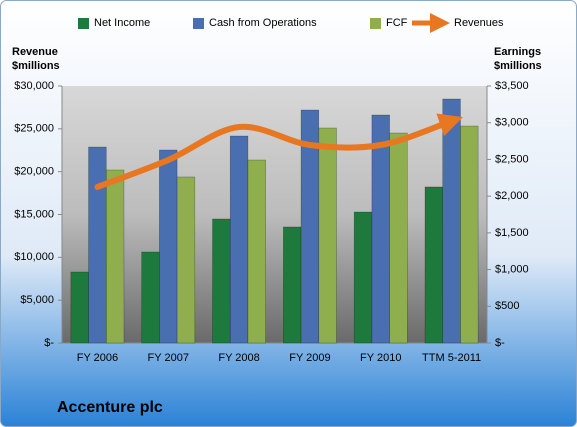  What do you see at coordinates (479, 23) in the screenshot?
I see `legend-label: Revenues` at bounding box center [479, 23].